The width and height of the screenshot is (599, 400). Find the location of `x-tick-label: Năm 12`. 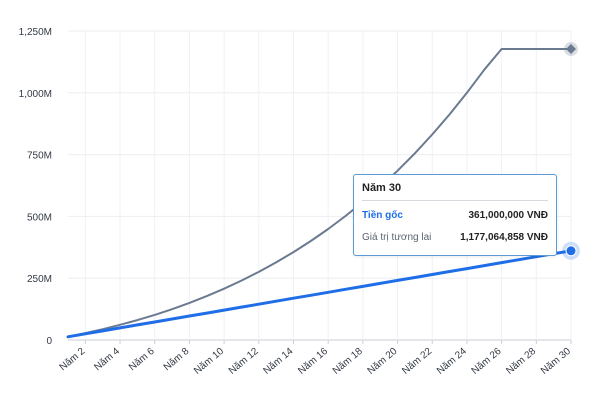

x-tick-label: Năm 12 is located at coordinates (244, 361).